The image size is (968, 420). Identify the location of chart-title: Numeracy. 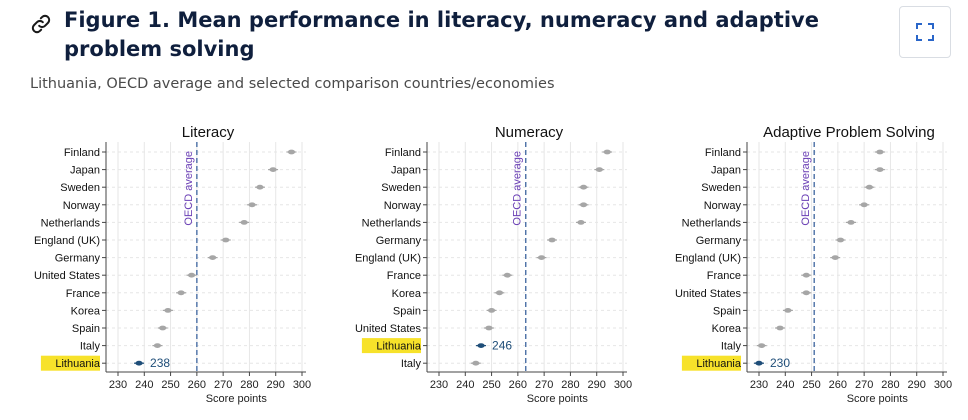
(529, 132).